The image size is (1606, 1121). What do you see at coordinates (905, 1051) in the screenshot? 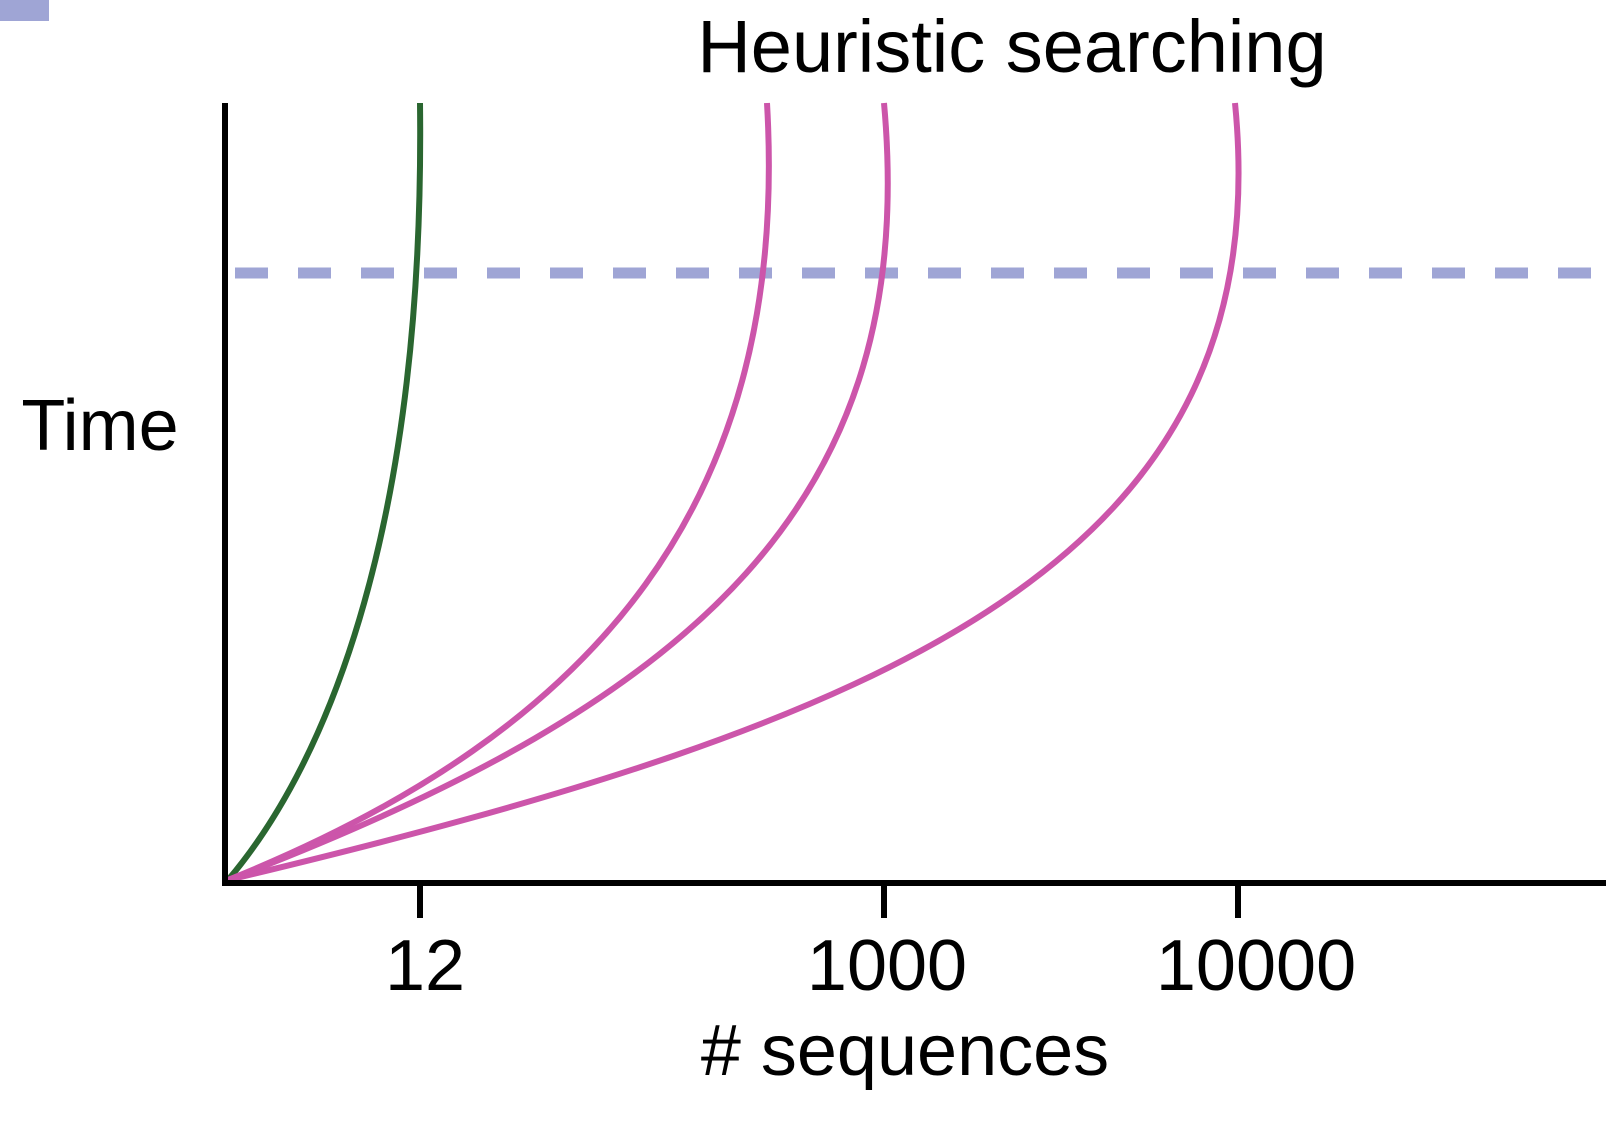
I see `x-axis-label: # sequences` at bounding box center [905, 1051].